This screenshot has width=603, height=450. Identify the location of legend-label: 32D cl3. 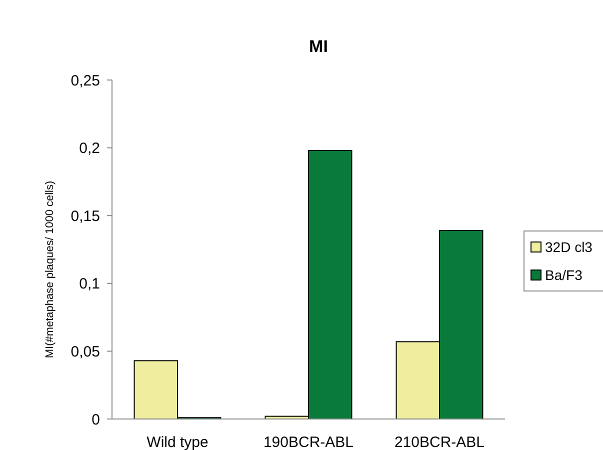
(569, 246).